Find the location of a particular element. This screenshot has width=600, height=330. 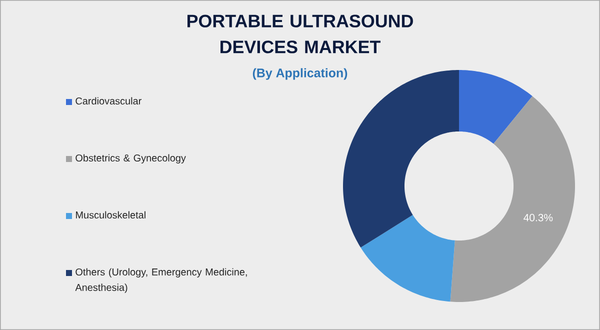

legend-label: Musculoskeletal is located at coordinates (111, 215).